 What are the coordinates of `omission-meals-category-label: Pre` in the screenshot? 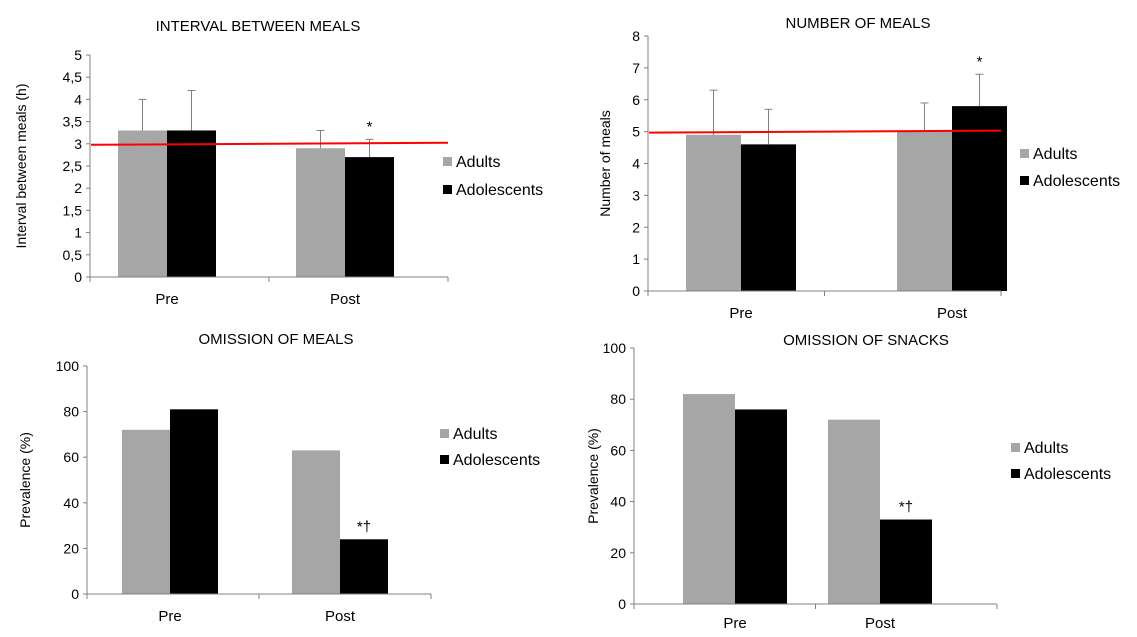 It's located at (169, 616).